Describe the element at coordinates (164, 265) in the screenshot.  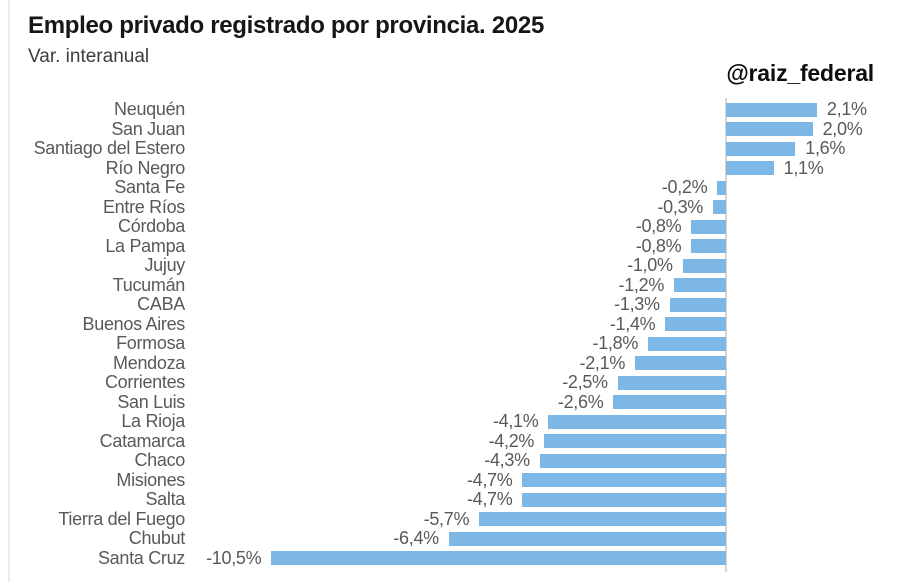
I see `category-label: Jujuy` at that location.